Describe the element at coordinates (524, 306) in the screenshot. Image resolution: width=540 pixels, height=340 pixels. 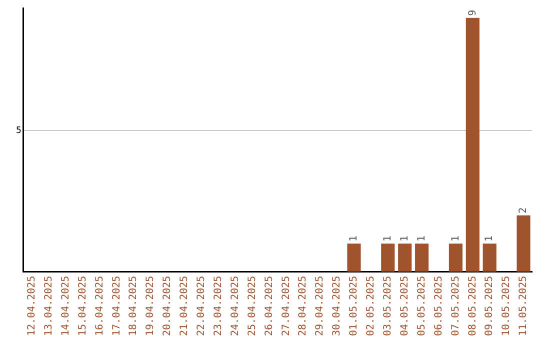
I see `x-tick-label: 11.05.2025` at that location.